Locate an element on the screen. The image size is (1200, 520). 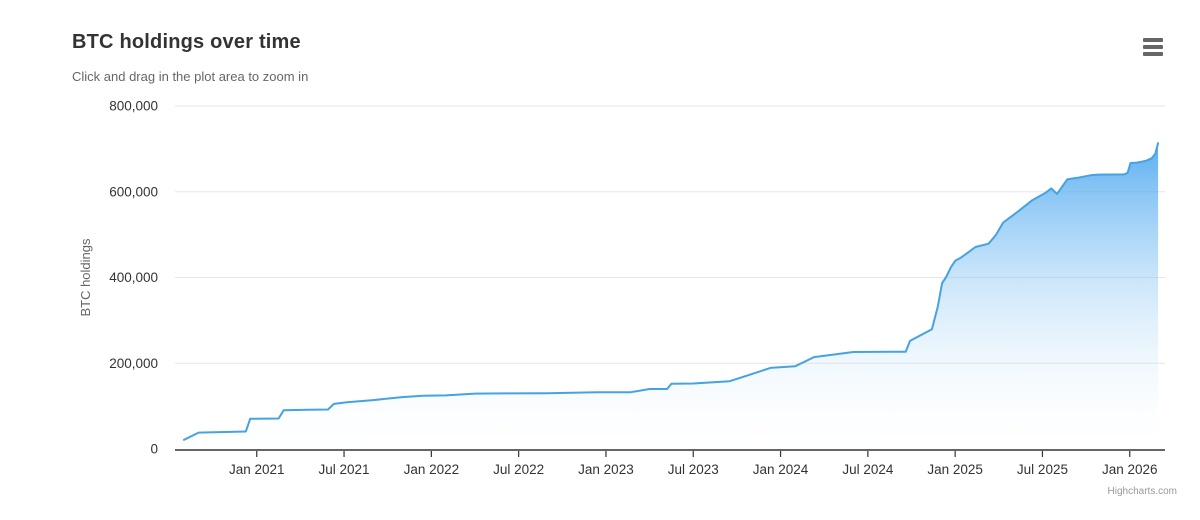
x-tick-label: Jul 2024 is located at coordinates (868, 469).